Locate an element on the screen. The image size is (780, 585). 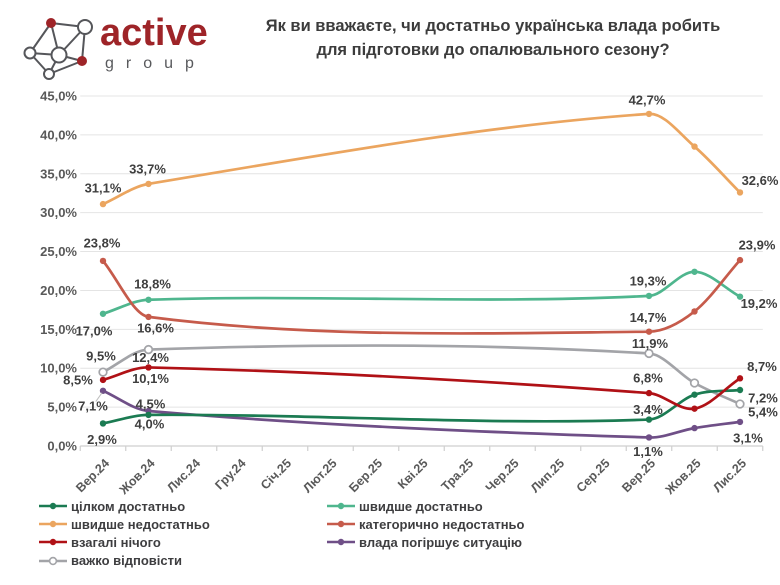
legend-item: категорично недостатньо is located at coordinates (425, 524).